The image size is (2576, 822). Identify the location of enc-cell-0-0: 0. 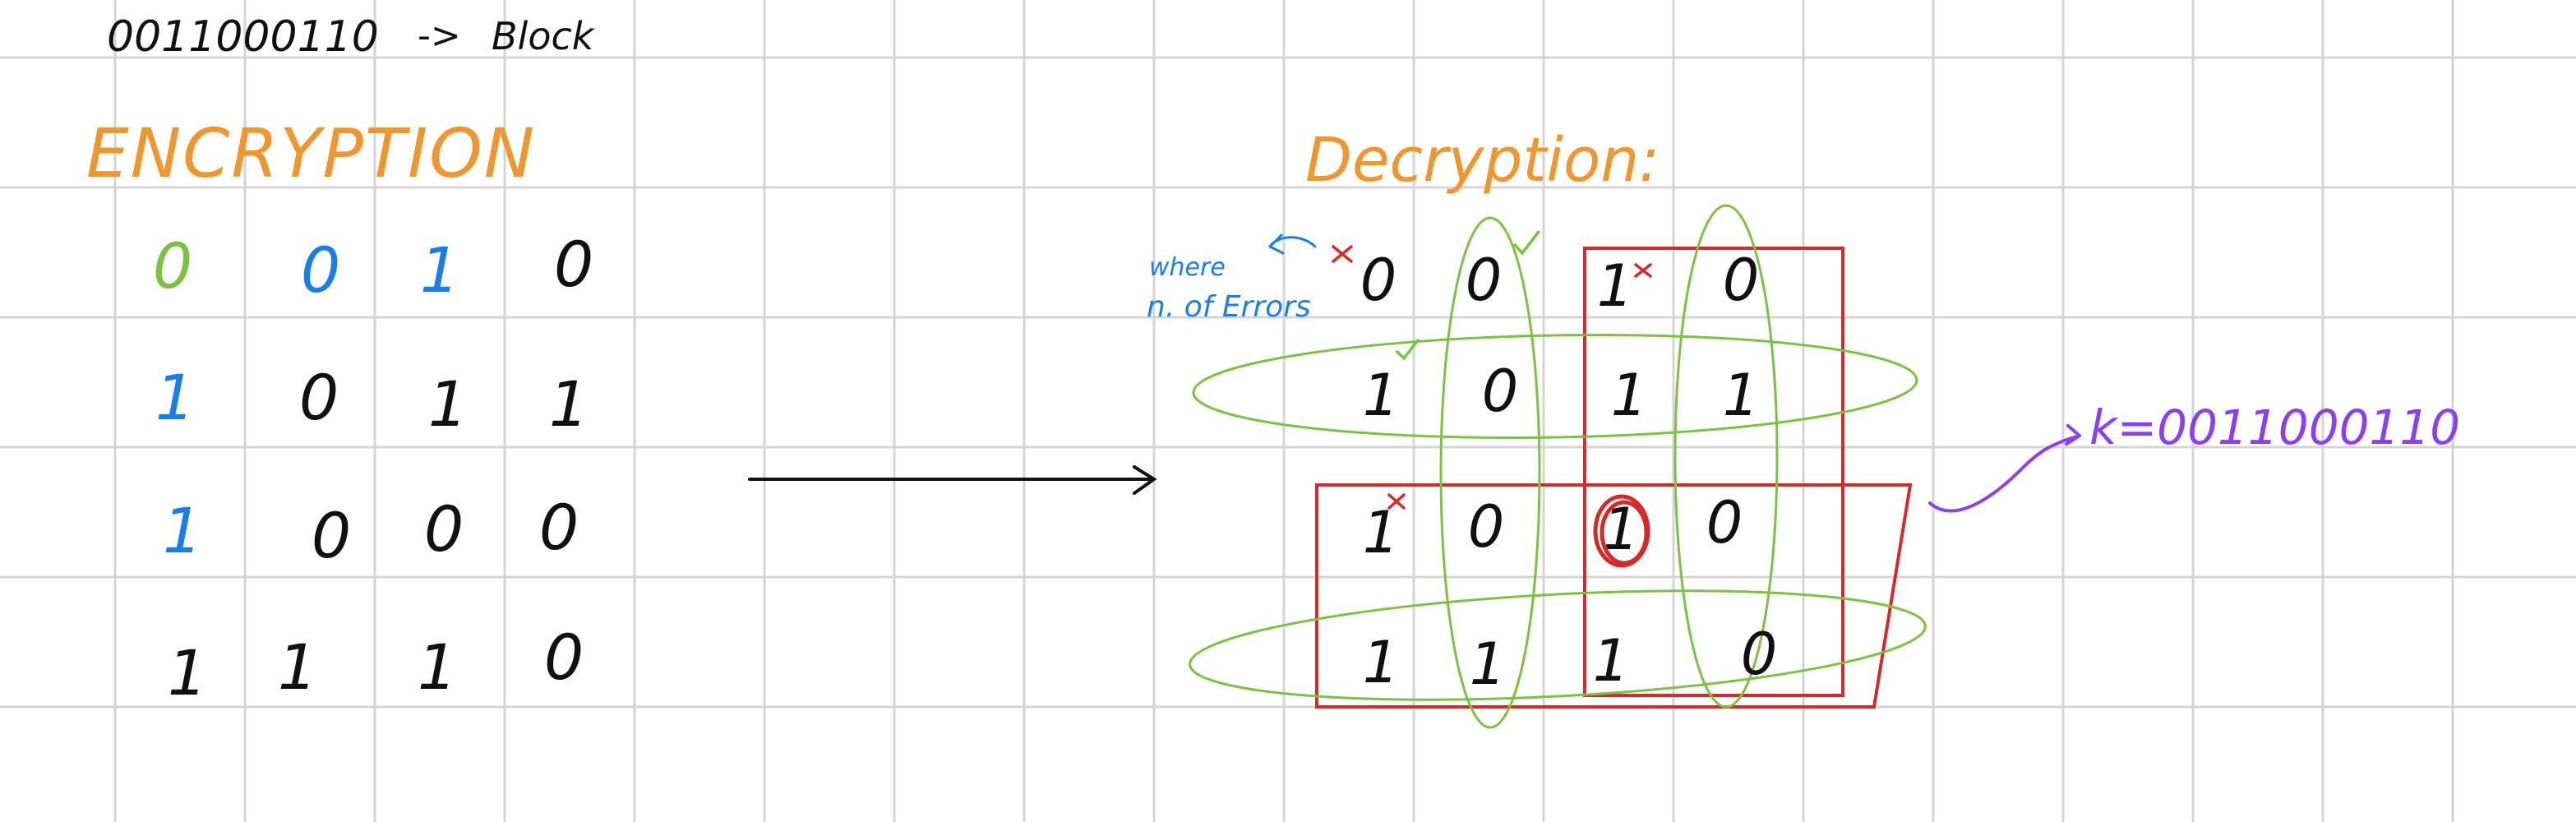
(173, 265).